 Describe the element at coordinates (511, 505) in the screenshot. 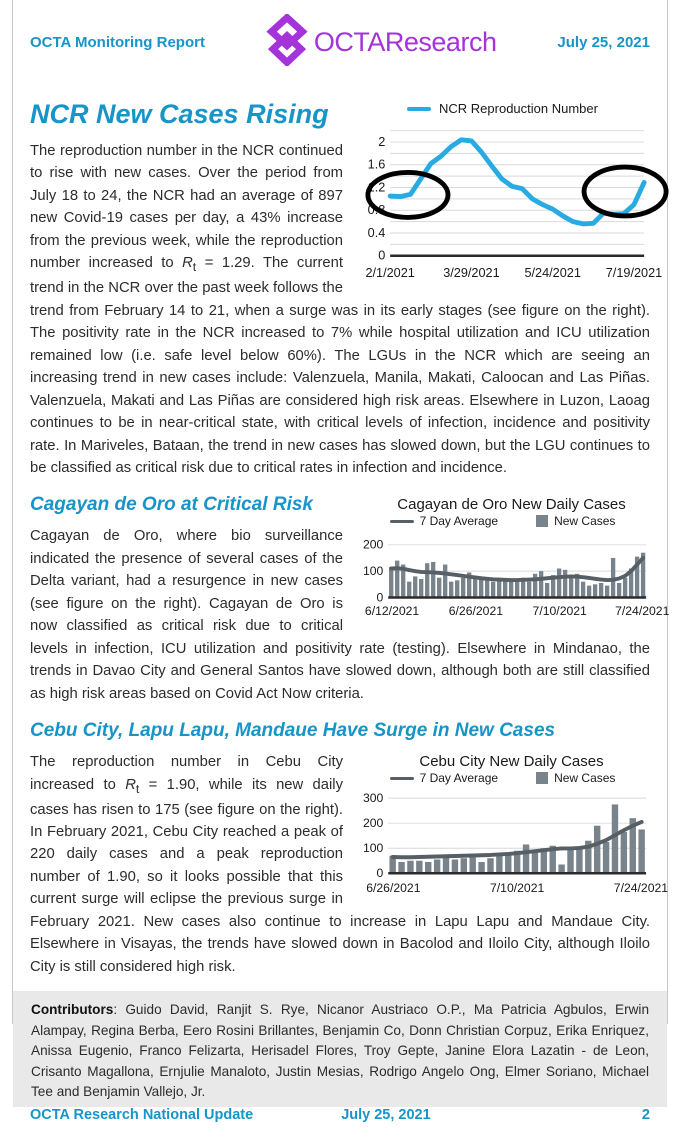

I see `cagayan-chart-title: Cagayan de Oro New Daily Cases` at that location.